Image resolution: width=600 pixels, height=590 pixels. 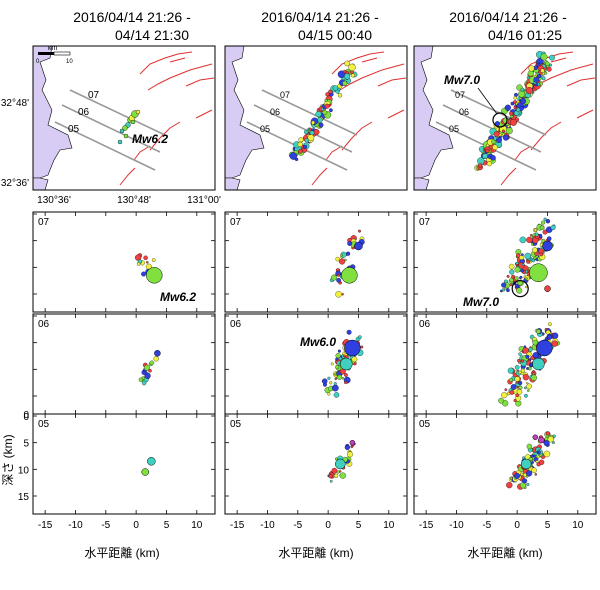 I want to click on profile-06-label: 06, so click(x=84, y=112).